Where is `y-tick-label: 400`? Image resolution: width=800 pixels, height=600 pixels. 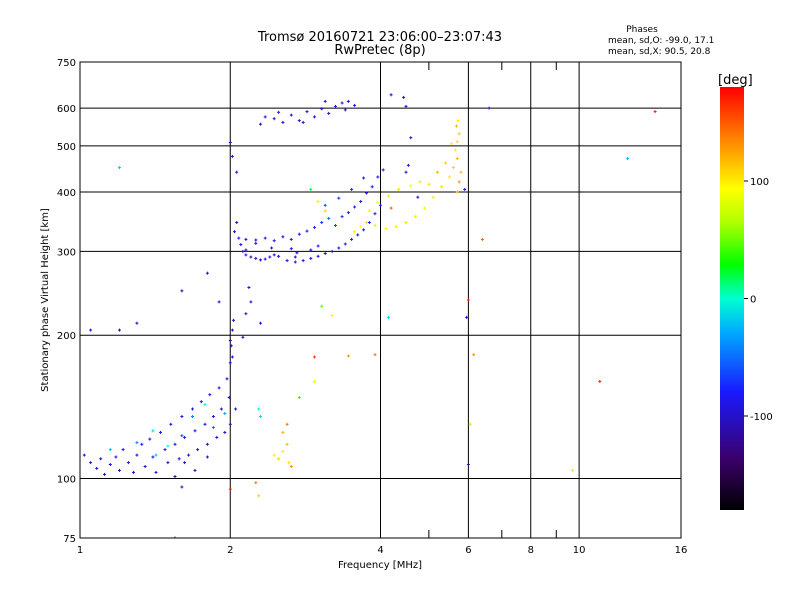 y-tick-label: 400 is located at coordinates (66, 193).